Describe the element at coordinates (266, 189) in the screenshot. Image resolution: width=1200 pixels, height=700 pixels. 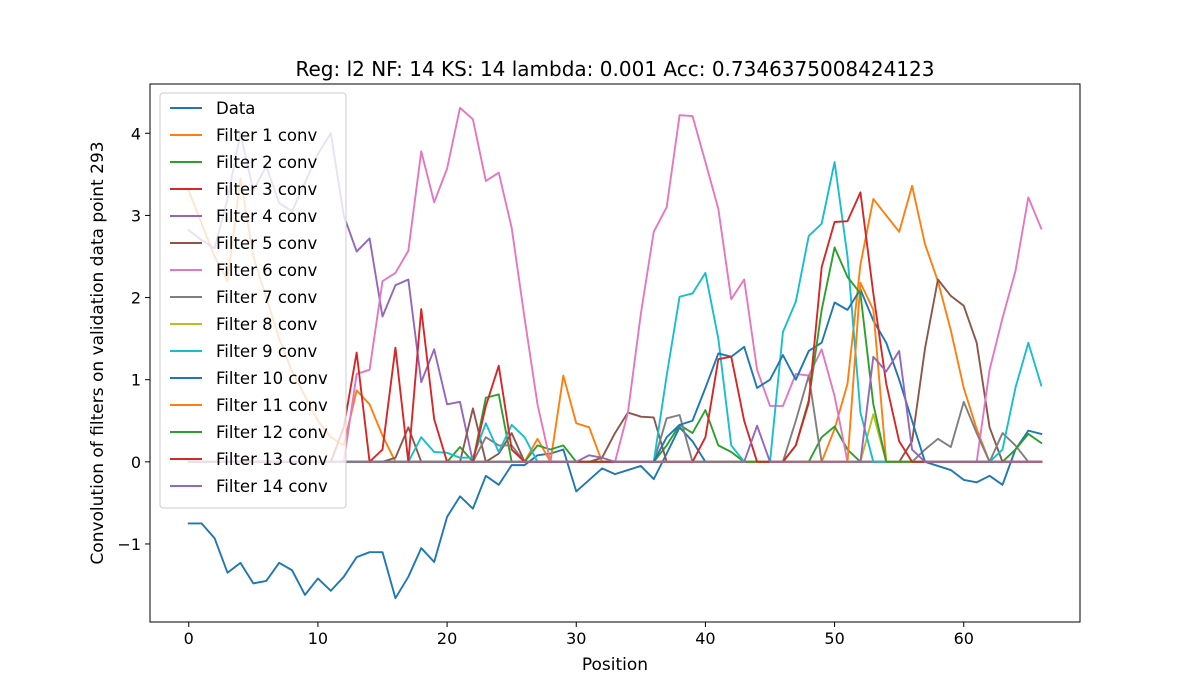
I see `legend-label: Filter 3 conv` at that location.